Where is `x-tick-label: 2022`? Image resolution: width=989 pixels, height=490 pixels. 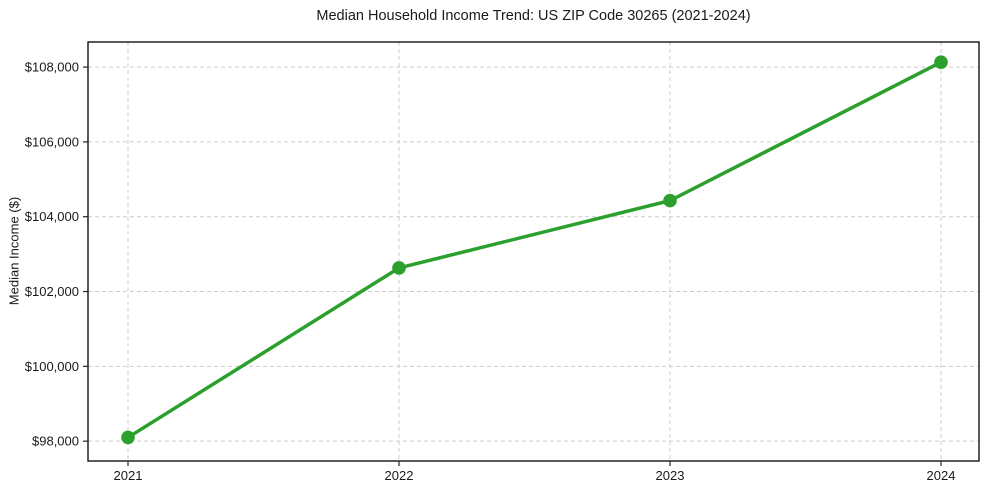
x-tick-label: 2022 is located at coordinates (399, 475).